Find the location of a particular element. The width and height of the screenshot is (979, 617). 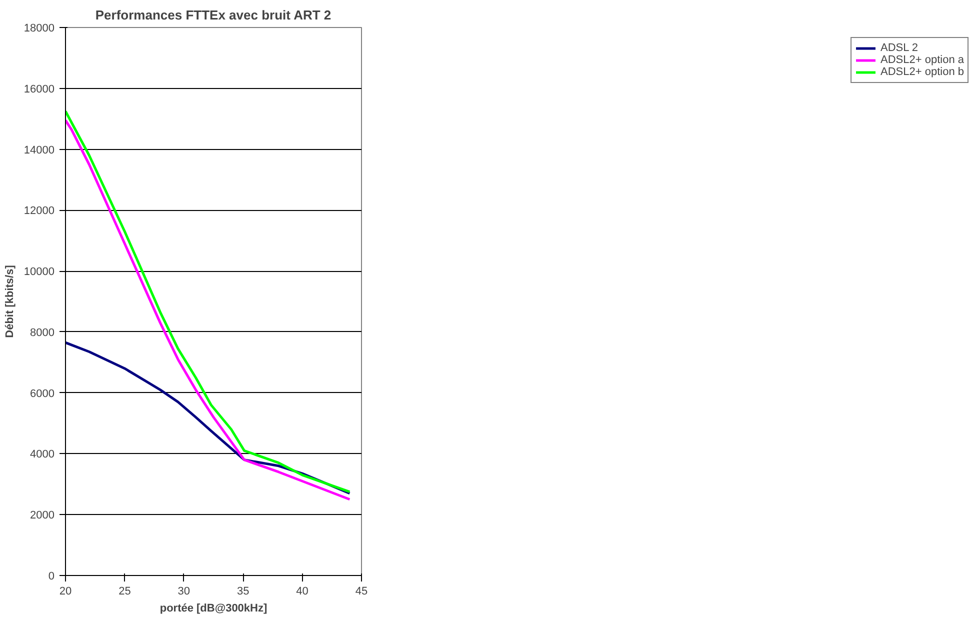

y-tick-label: 4000 is located at coordinates (42, 454).